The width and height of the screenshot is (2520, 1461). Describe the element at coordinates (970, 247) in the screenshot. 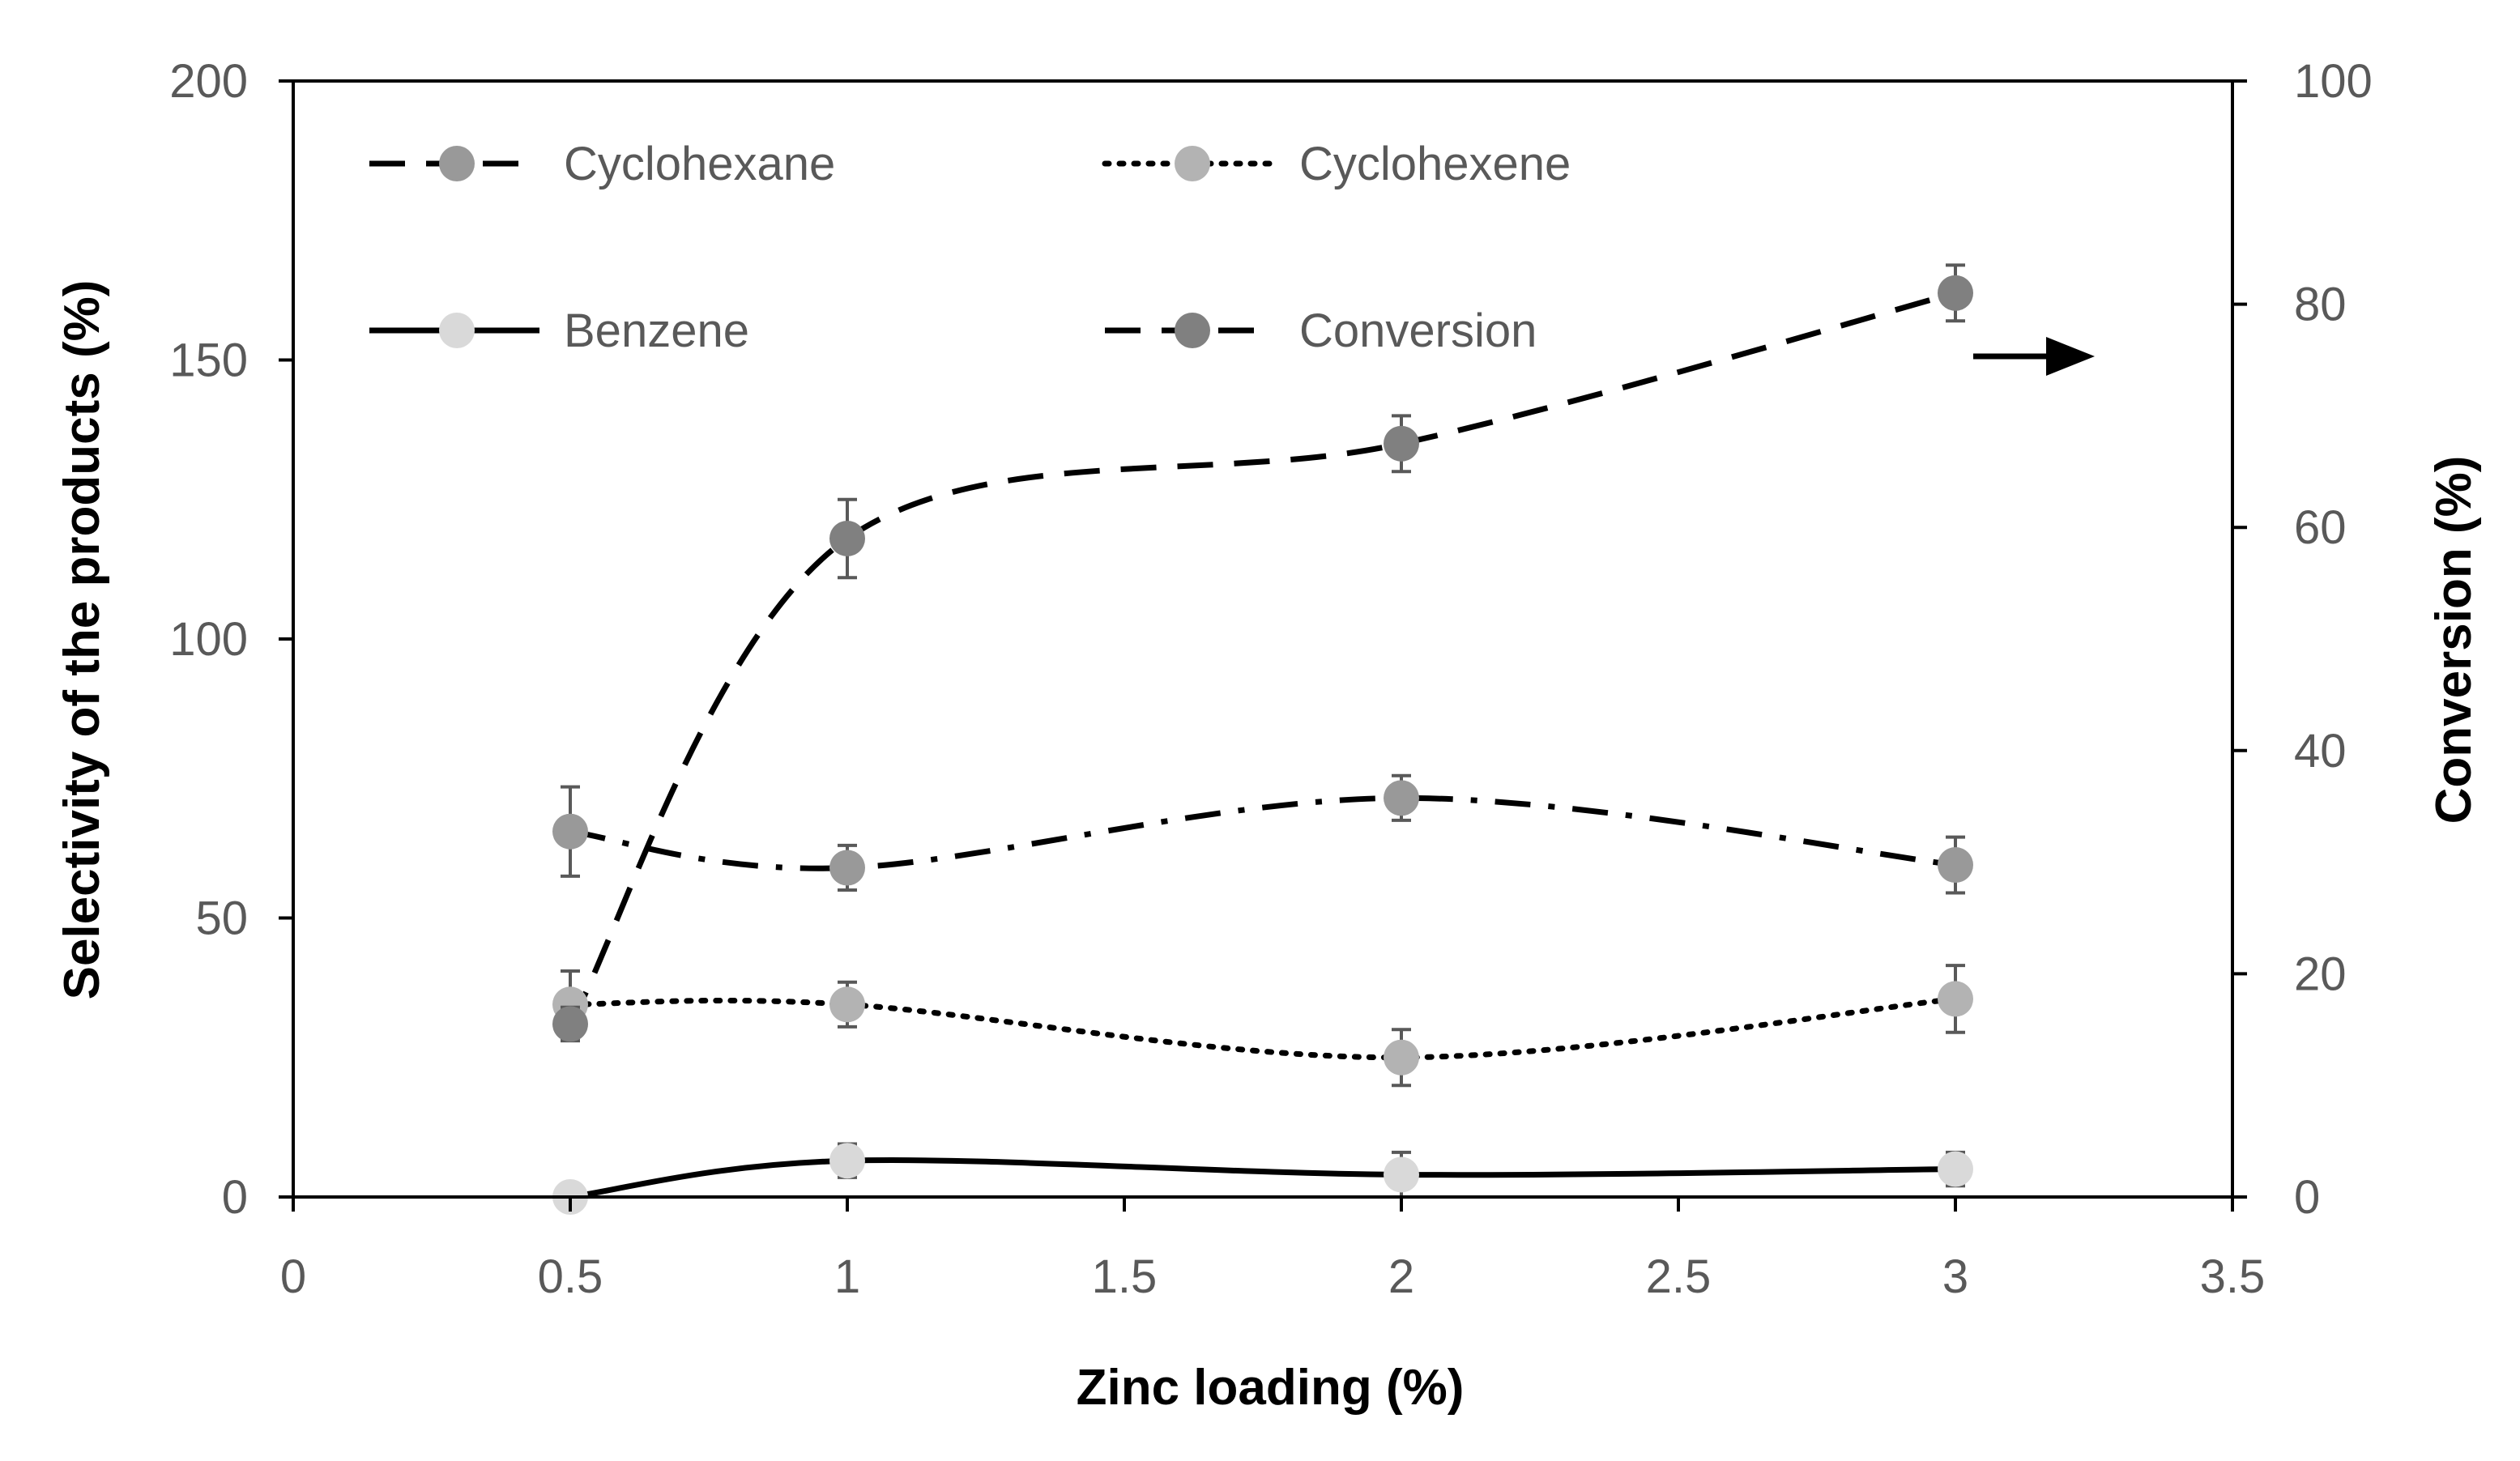

I see `legend: Cyclohexane Cyclohexene Benzene Conversion` at that location.